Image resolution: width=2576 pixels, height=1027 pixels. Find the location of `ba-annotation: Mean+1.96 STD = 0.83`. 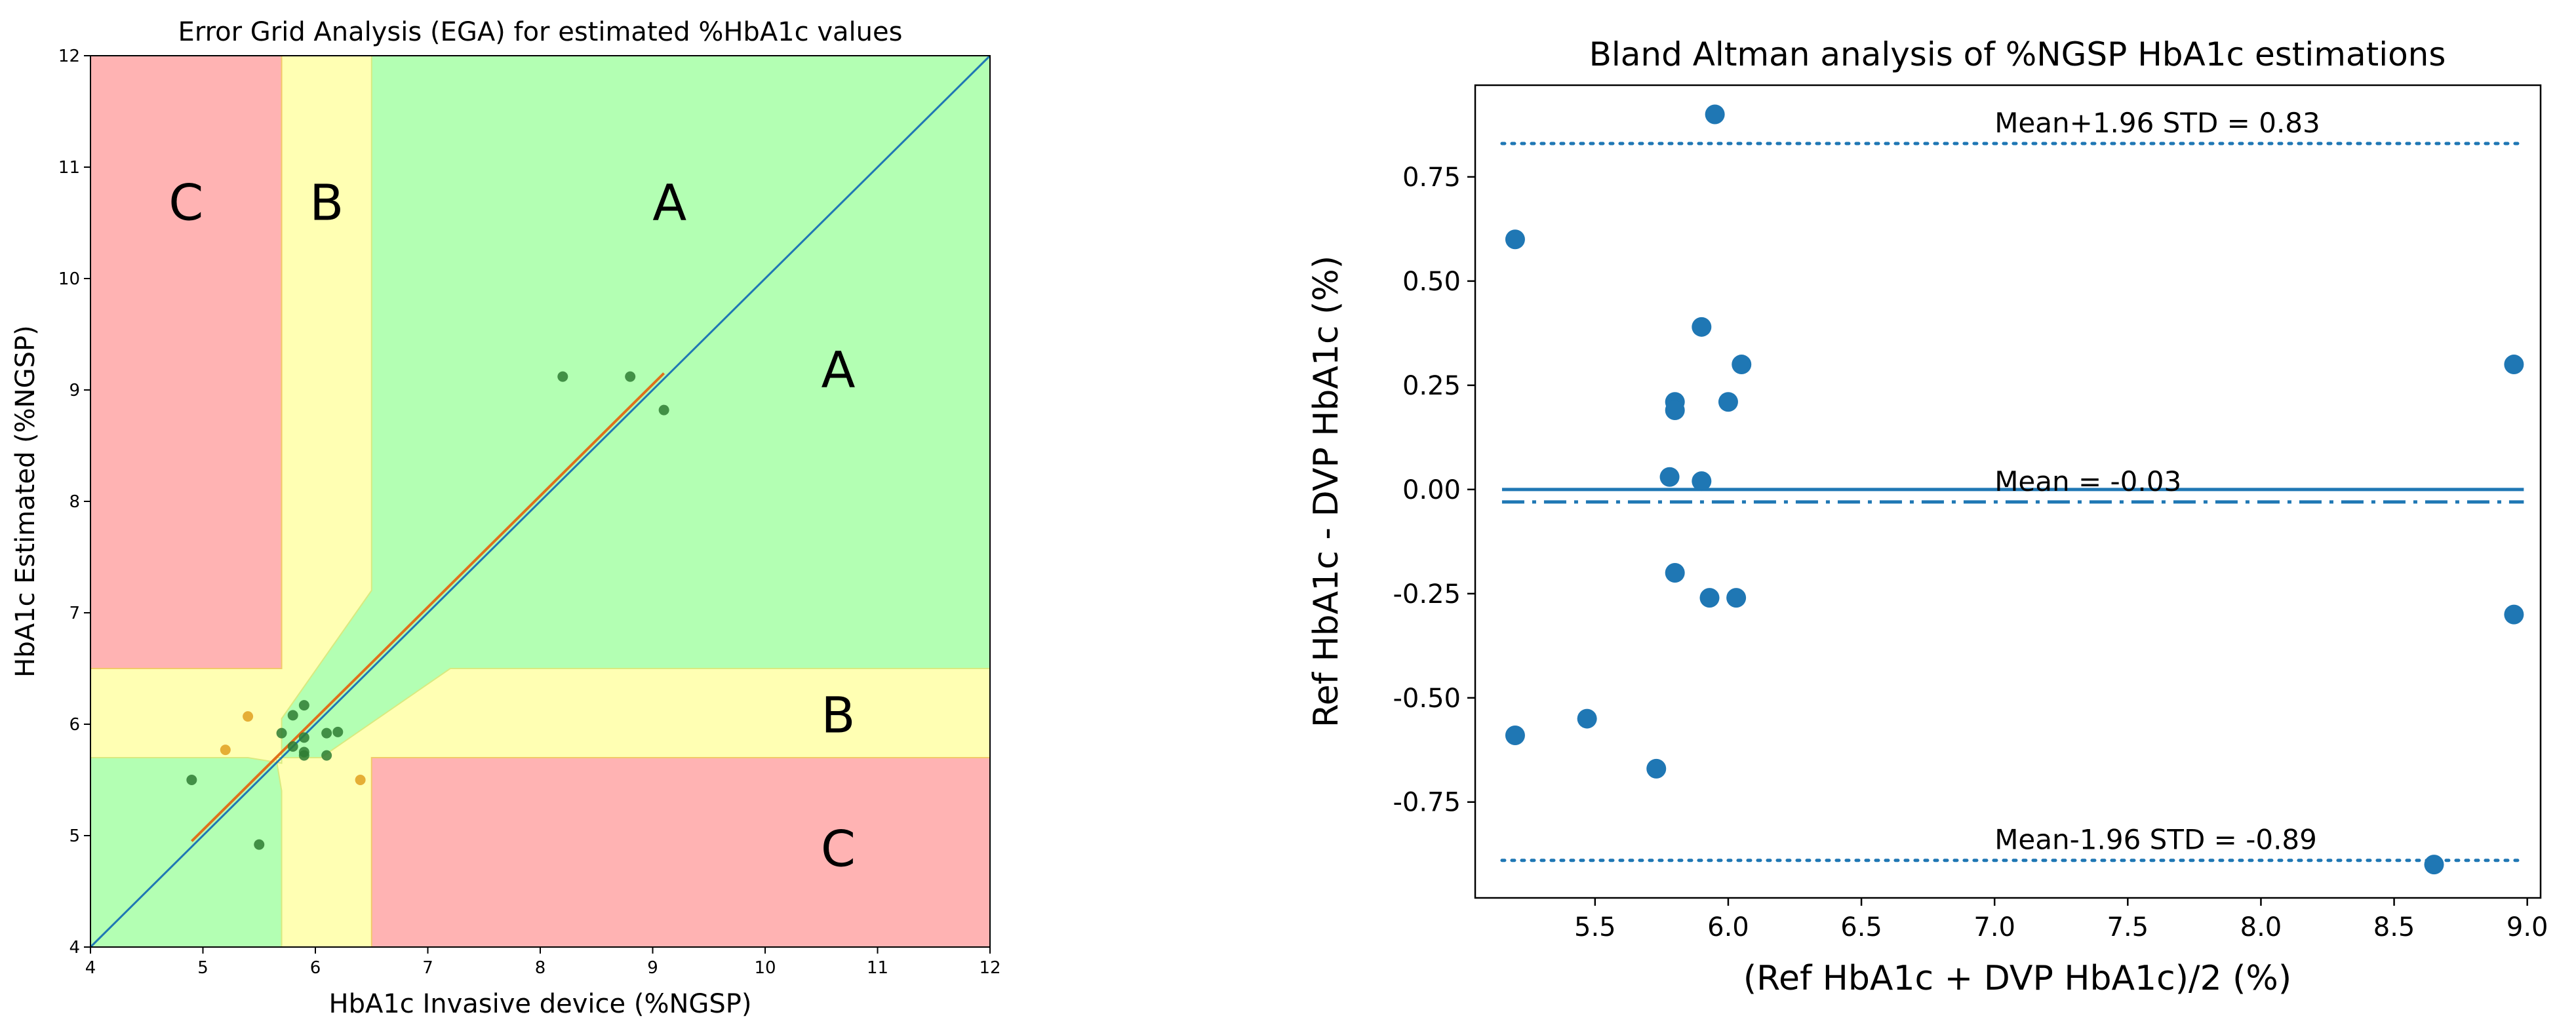

ba-annotation: Mean+1.96 STD = 0.83 is located at coordinates (2157, 123).